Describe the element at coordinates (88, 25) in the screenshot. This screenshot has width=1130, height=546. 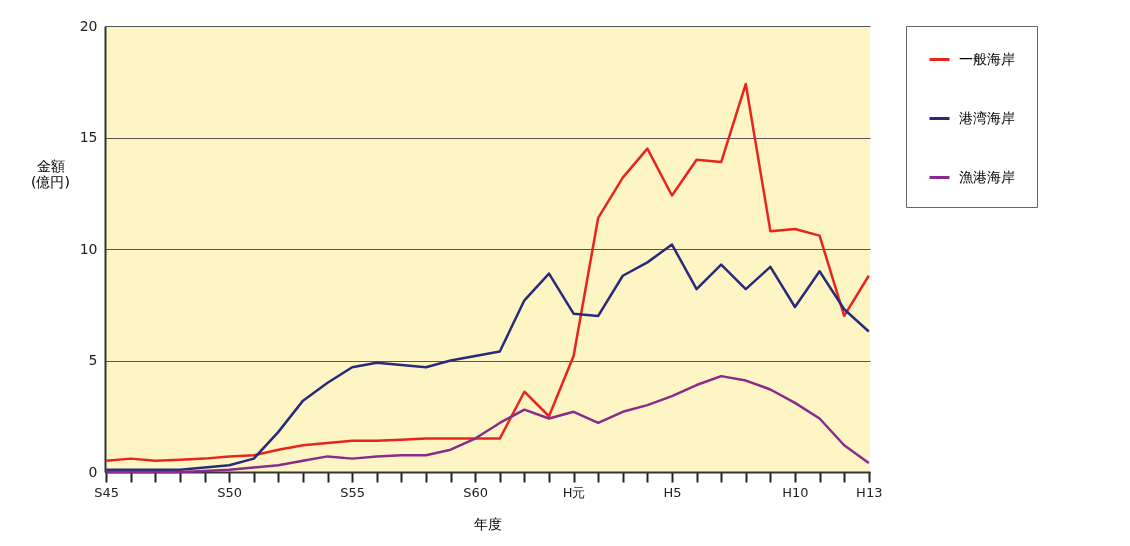
I see `y-tick-label: 20` at that location.